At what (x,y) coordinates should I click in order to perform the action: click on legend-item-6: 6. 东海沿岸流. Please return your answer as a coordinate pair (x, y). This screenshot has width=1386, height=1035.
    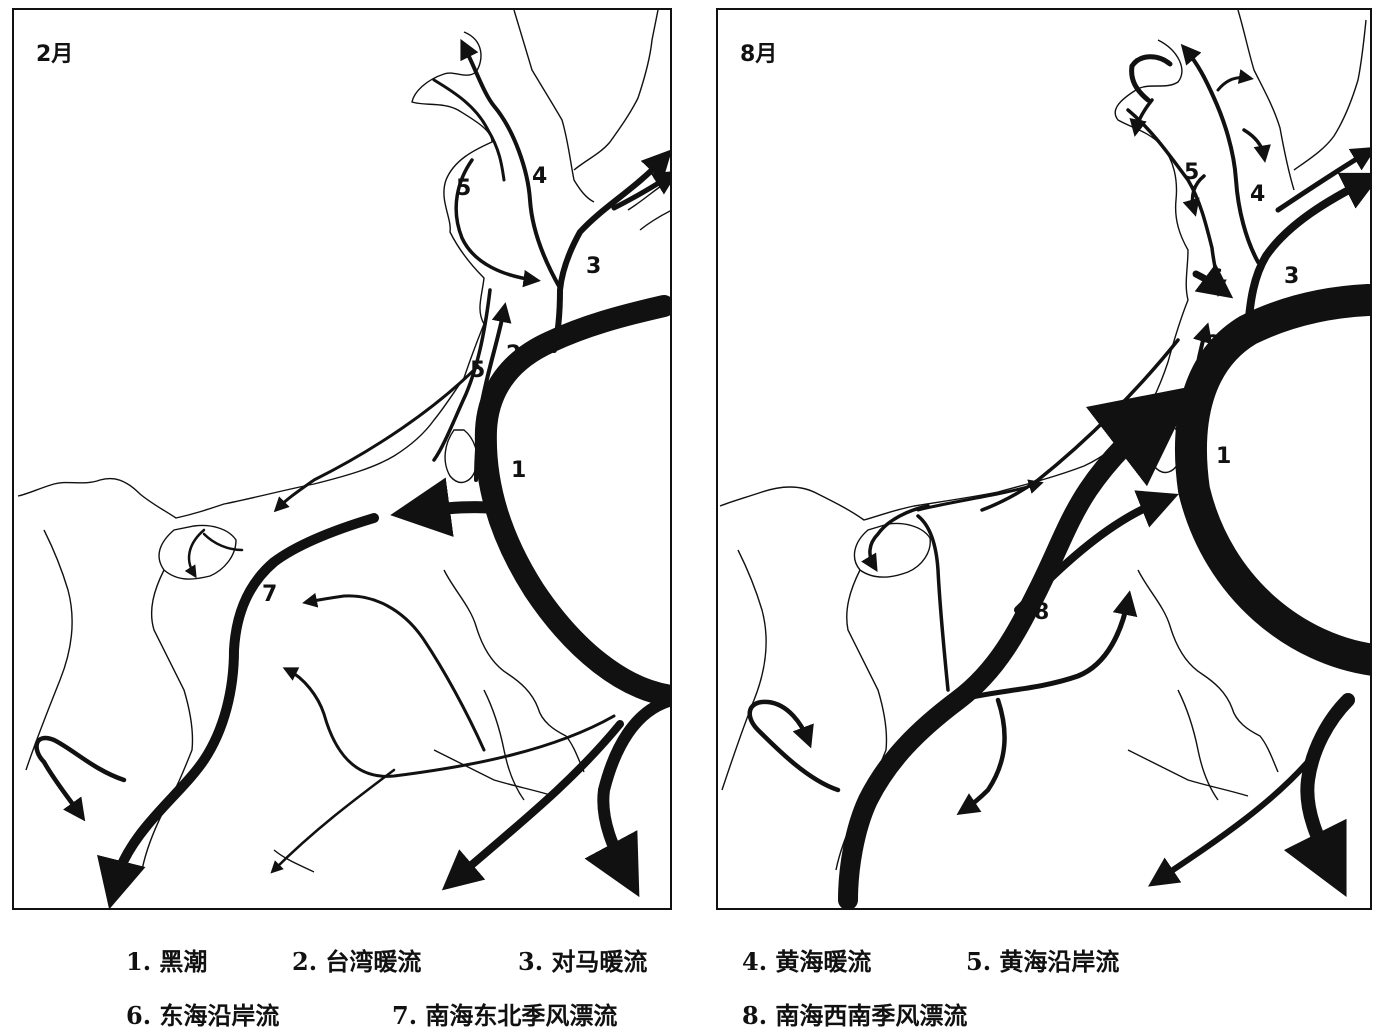
    Looking at the image, I should click on (203, 1015).